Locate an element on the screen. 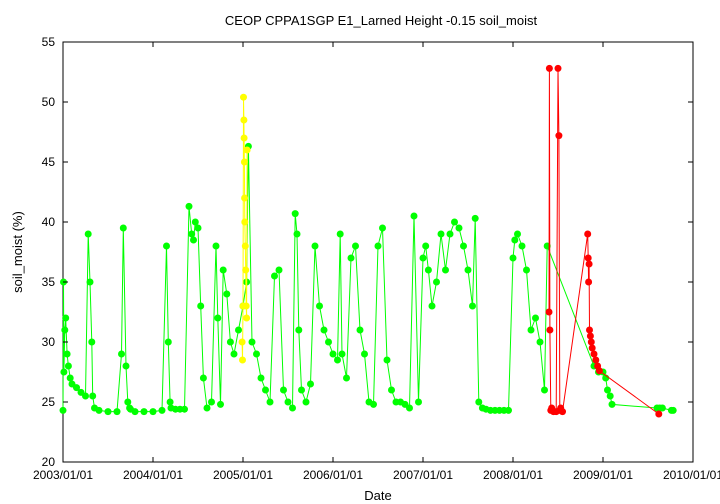 The width and height of the screenshot is (720, 504). x-axis-label: Date is located at coordinates (377, 495).